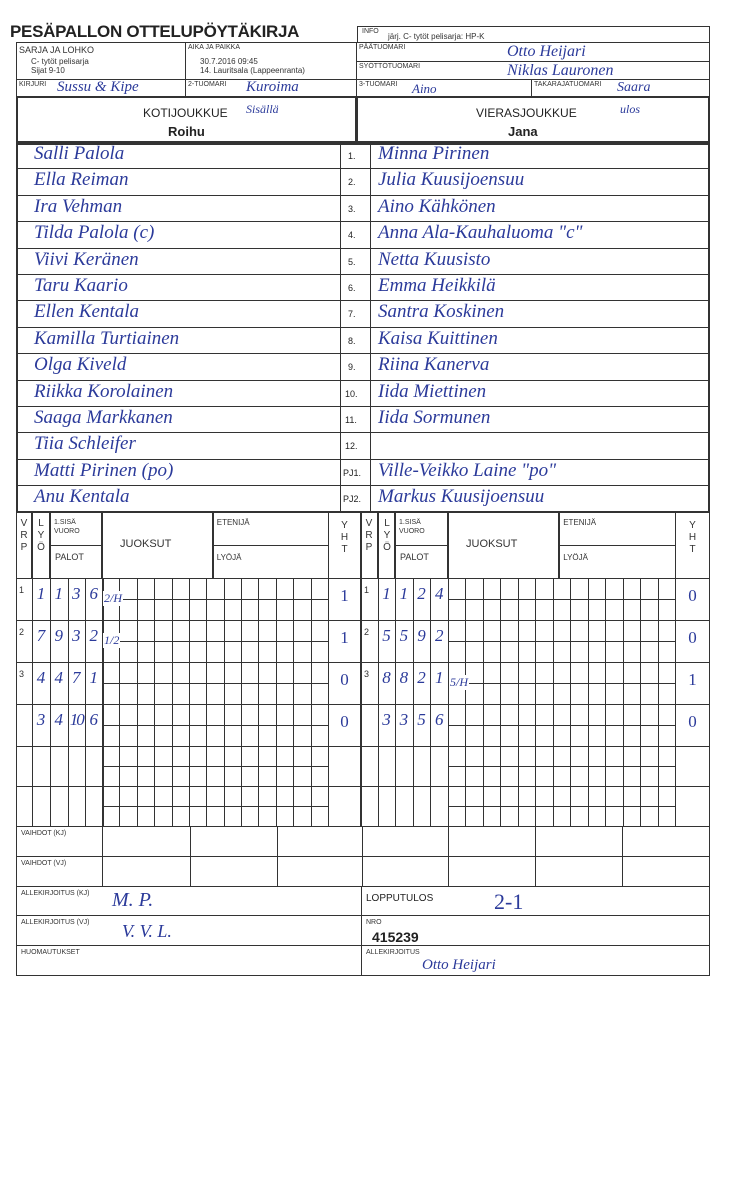 The width and height of the screenshot is (729, 1200). Describe the element at coordinates (436, 36) in the screenshot. I see `info-value: järj. C- tytöt pelisarja: HP-K` at that location.